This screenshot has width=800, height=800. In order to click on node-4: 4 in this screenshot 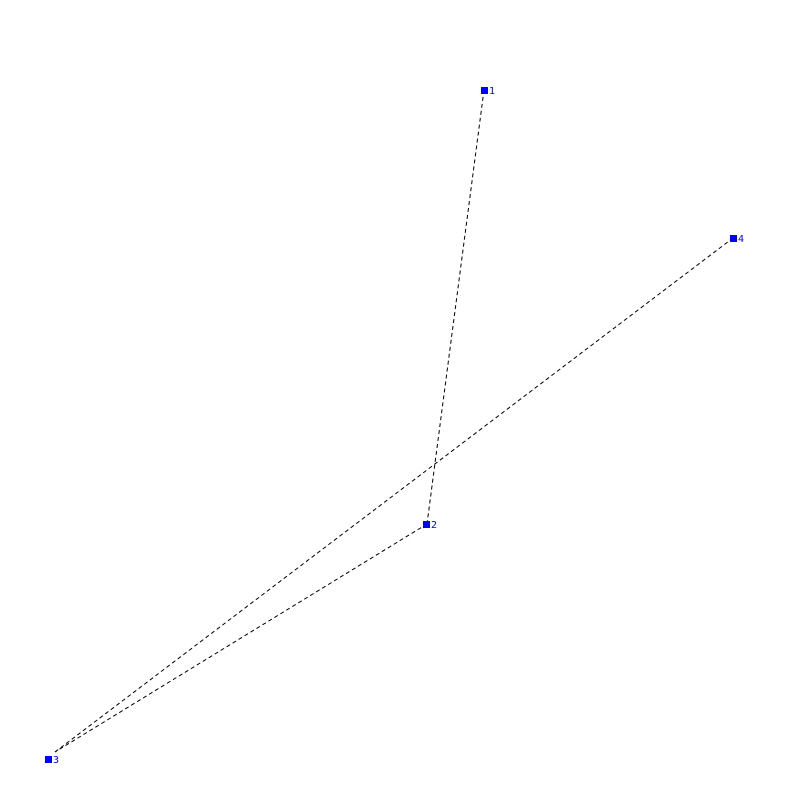, I will do `click(737, 239)`.